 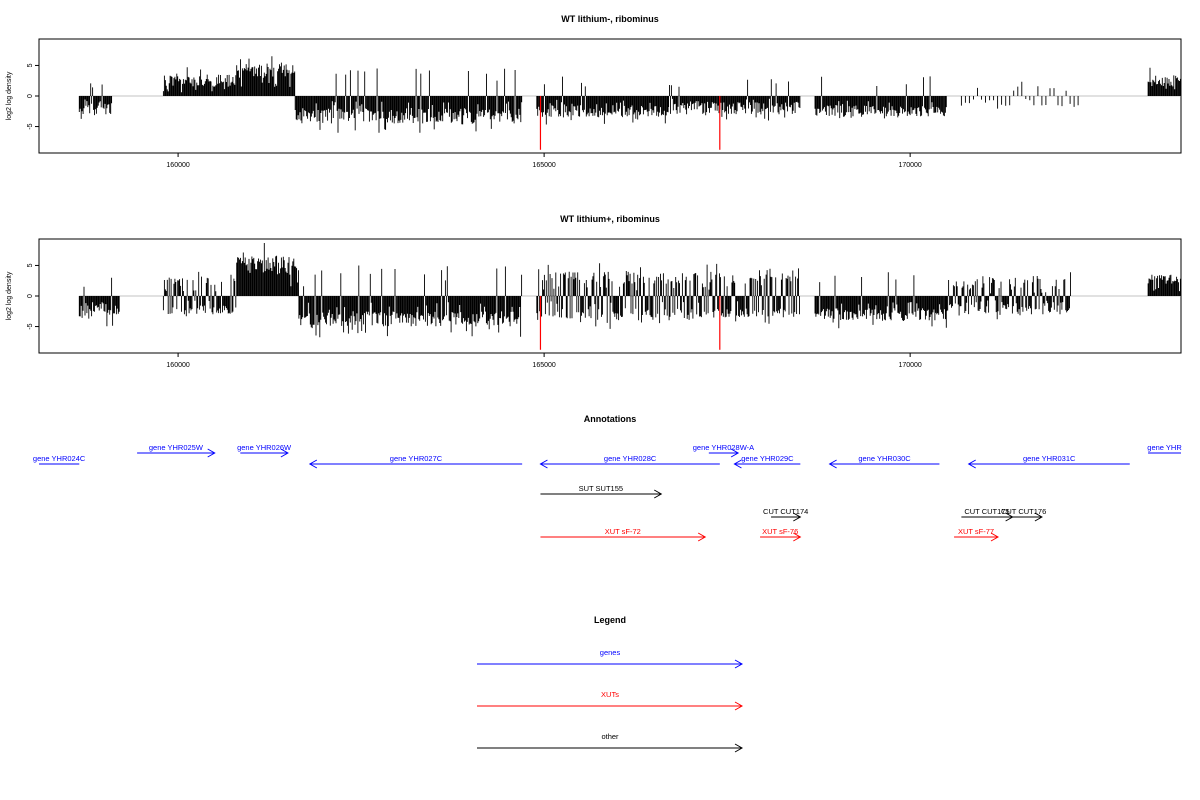 I want to click on panel-1-xaxis: 160000 165000 170000, so click(x=544, y=161).